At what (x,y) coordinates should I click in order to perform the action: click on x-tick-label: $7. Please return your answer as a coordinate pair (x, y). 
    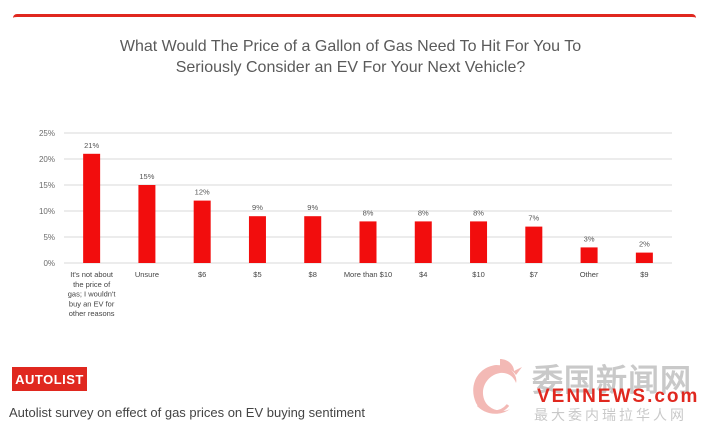
    Looking at the image, I should click on (534, 274).